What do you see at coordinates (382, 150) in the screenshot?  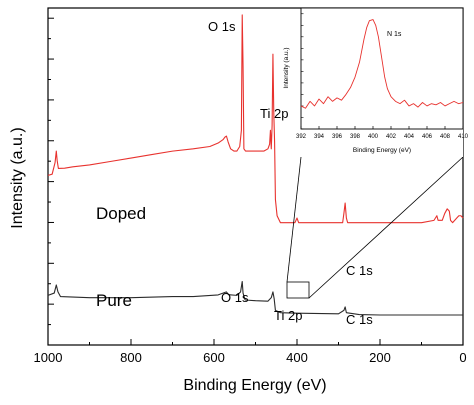 I see `inset-x-axis-title: Binding Energy (eV)` at bounding box center [382, 150].